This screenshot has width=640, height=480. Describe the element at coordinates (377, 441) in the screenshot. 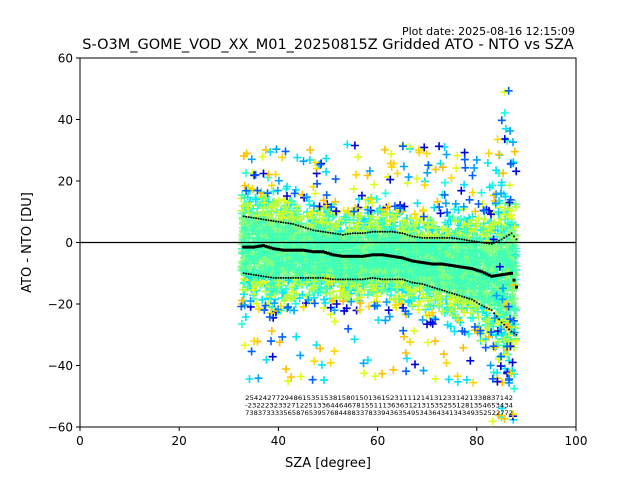

I see `x-tick-label: 60` at that location.